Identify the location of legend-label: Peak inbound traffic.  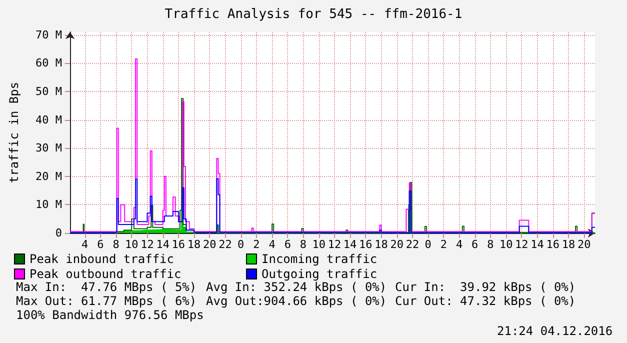
(102, 259).